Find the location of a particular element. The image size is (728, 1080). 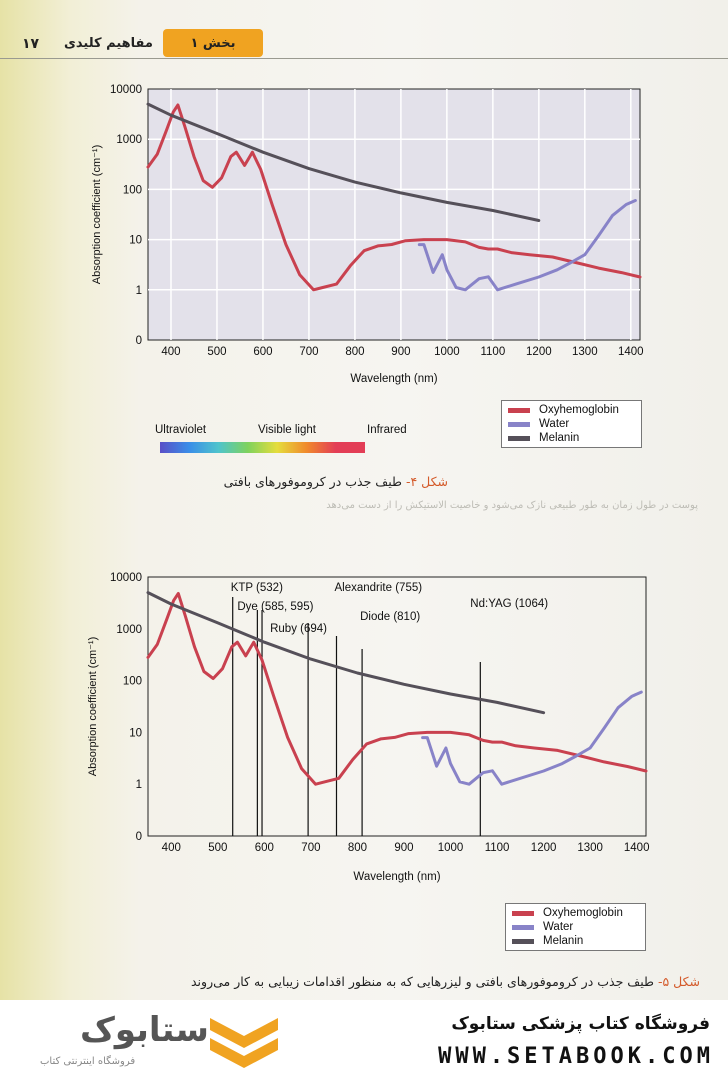

running-title: مفاهیم کلیدی is located at coordinates (108, 43).